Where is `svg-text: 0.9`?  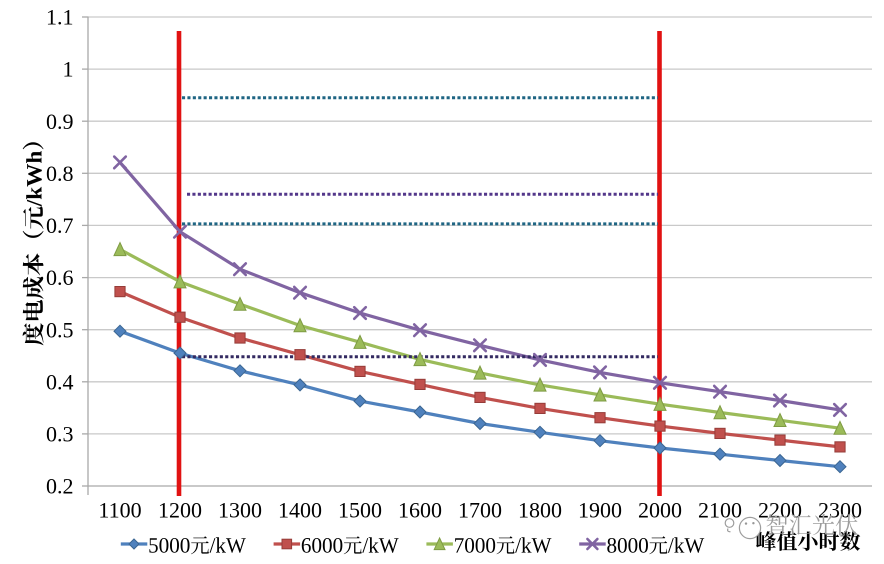
svg-text: 0.9 is located at coordinates (60, 121).